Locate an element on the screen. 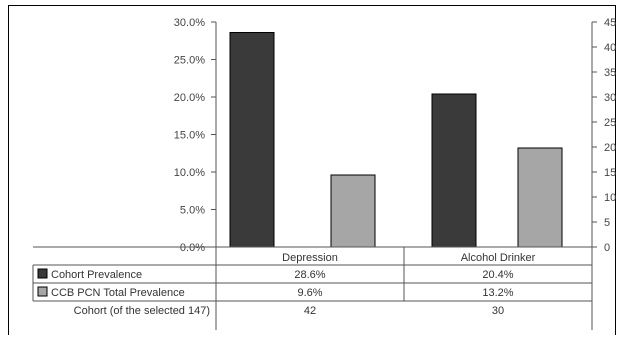 Image resolution: width=620 pixels, height=338 pixels. row-label: Cohort (of the selected 147) is located at coordinates (142, 311).